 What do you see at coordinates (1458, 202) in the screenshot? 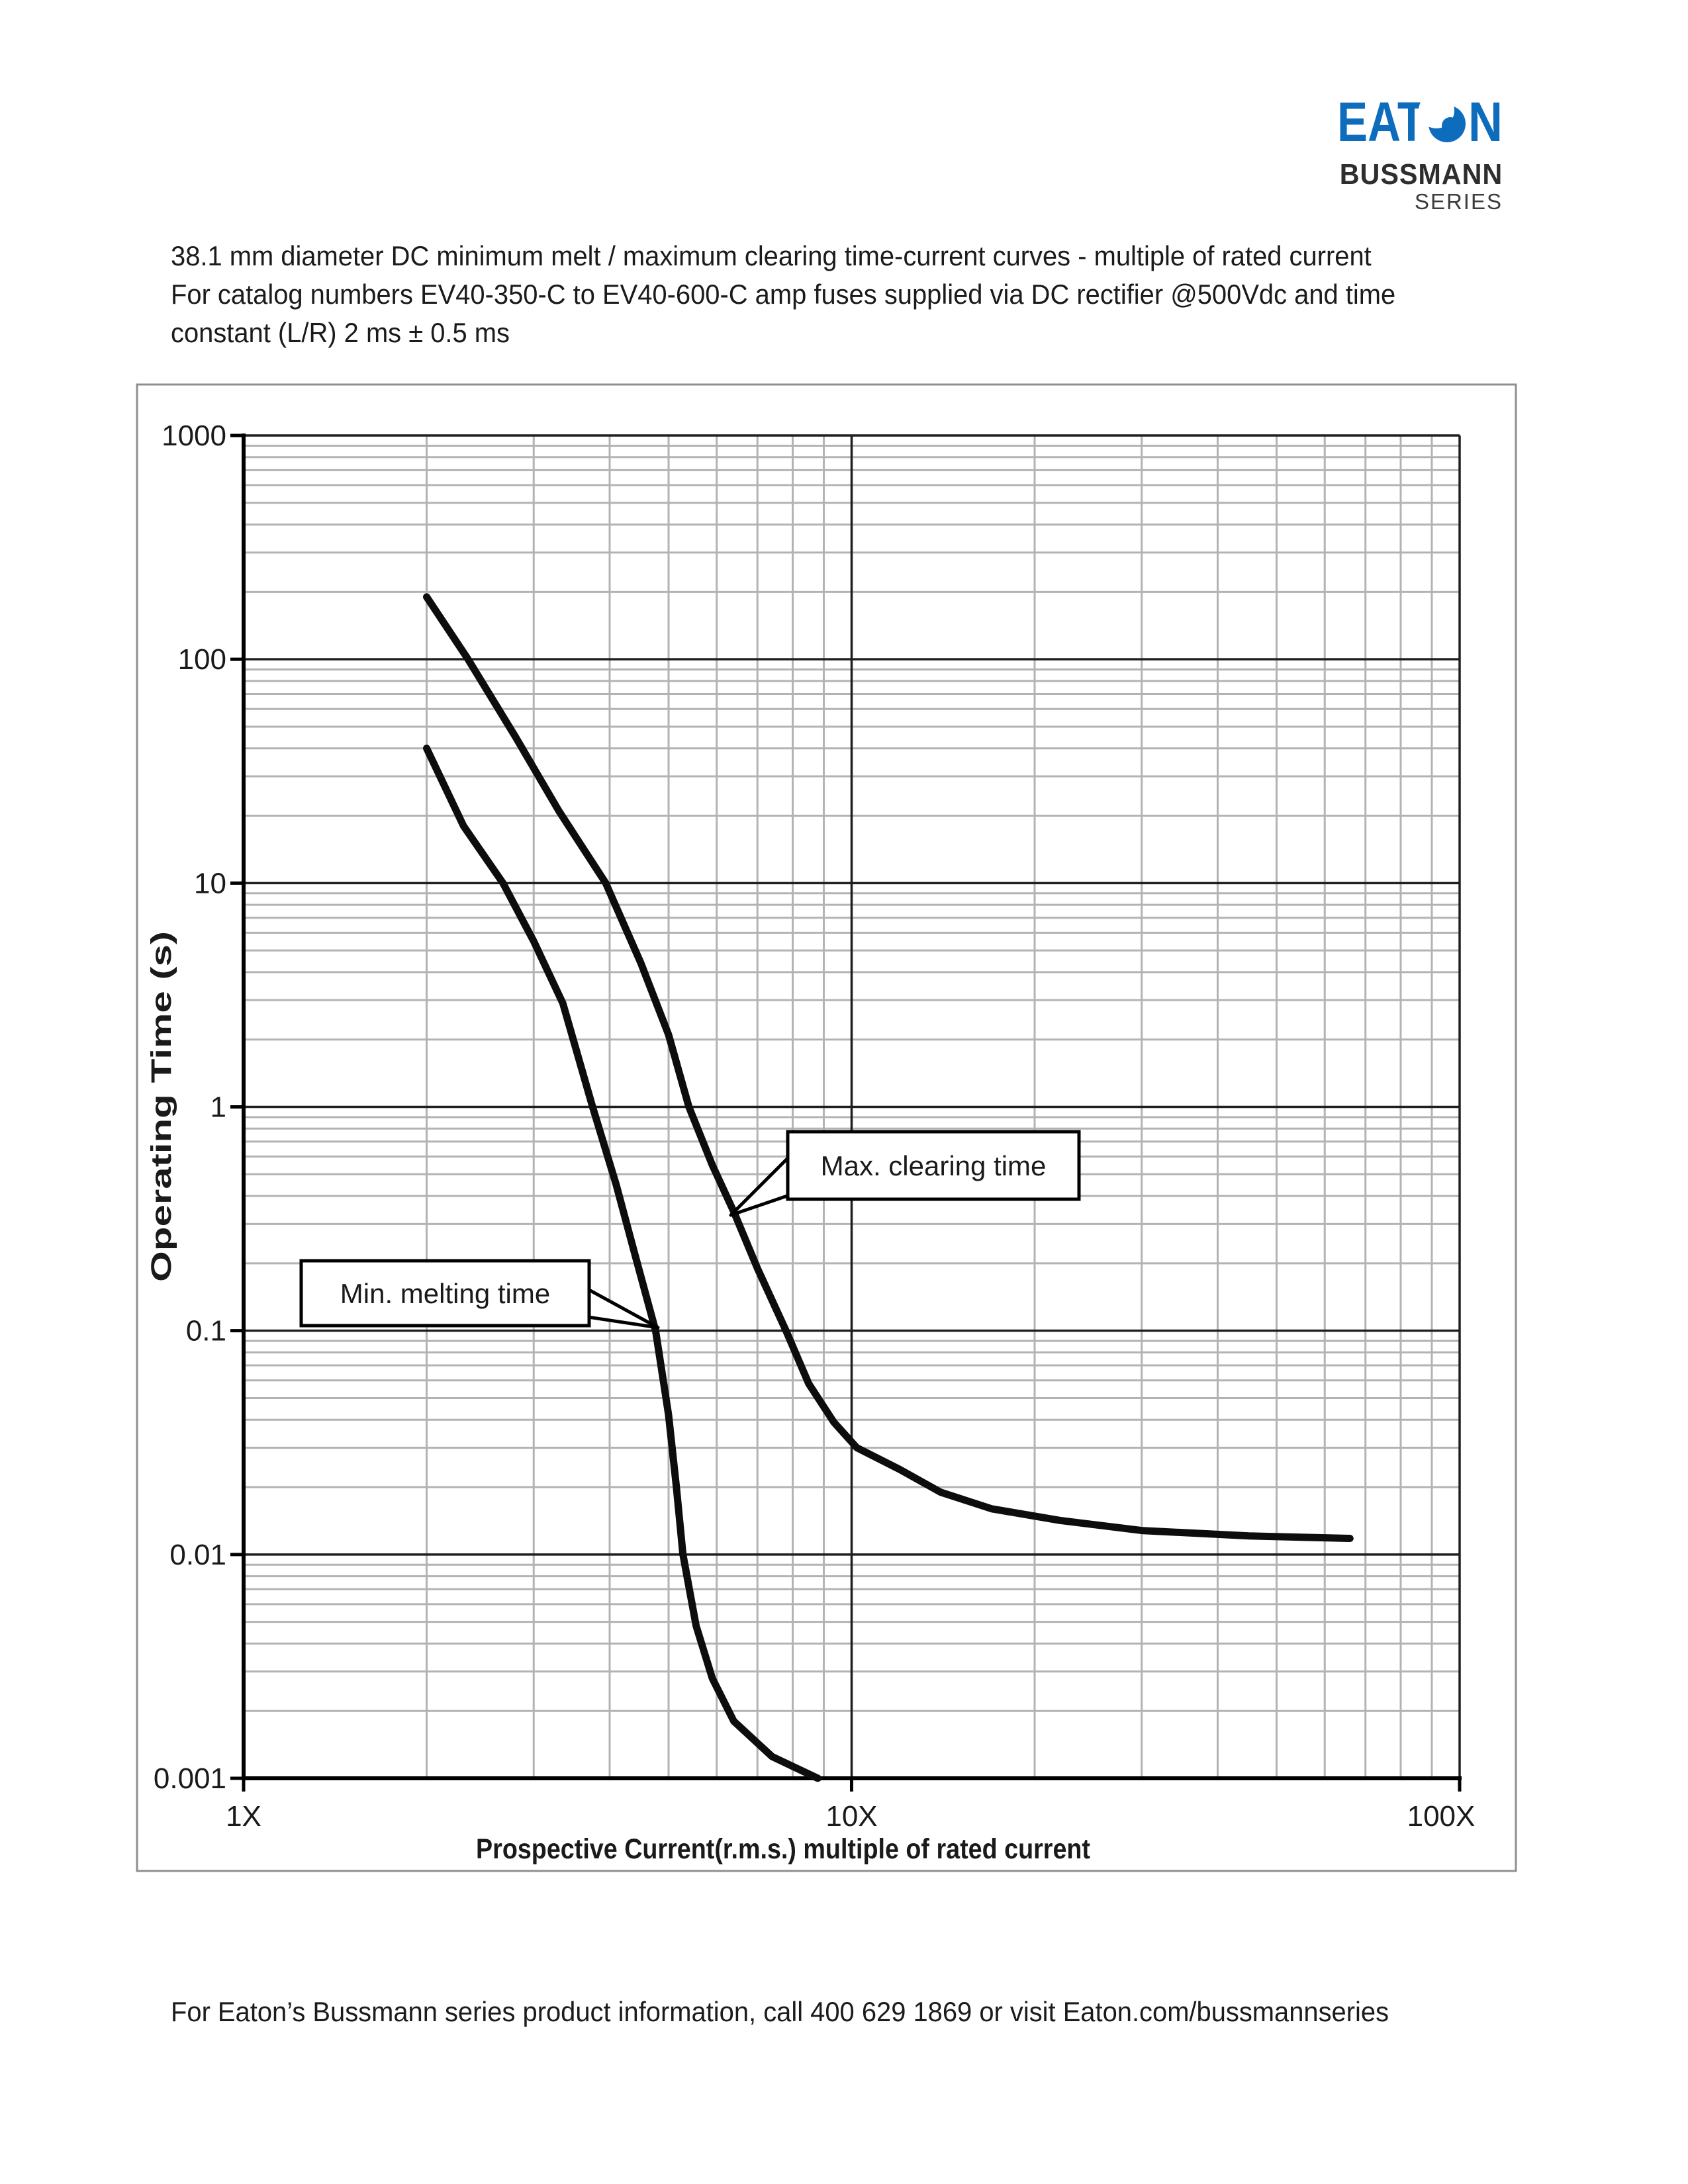
I see `logo-series-text: SERIES` at bounding box center [1458, 202].